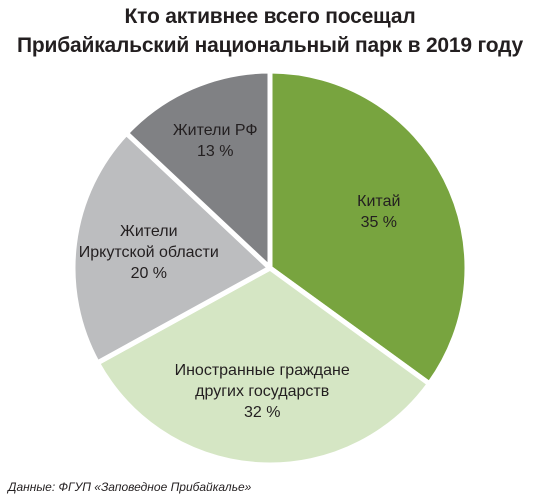 This screenshot has width=540, height=502. Describe the element at coordinates (198, 169) in the screenshot. I see `pie-slice` at that location.